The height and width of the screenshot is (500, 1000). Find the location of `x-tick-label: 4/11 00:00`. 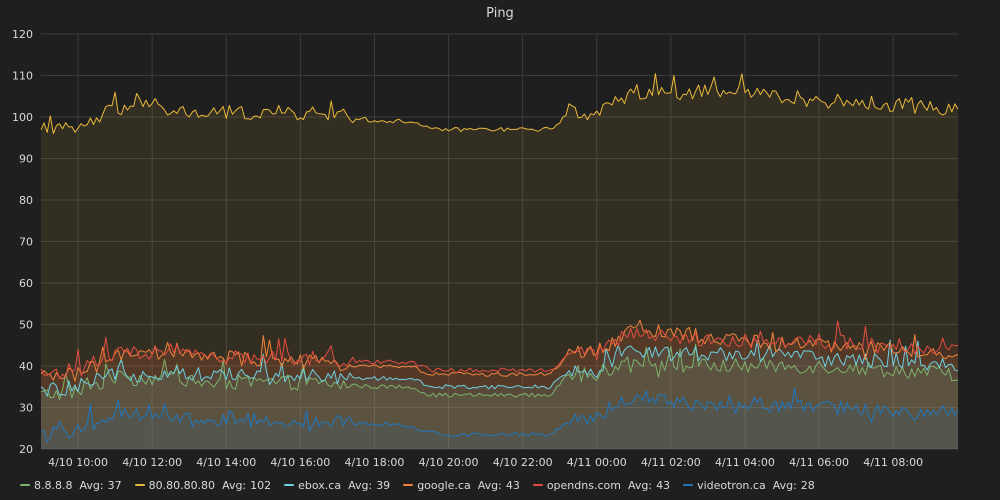

x-tick-label: 4/11 00:00 is located at coordinates (597, 462).